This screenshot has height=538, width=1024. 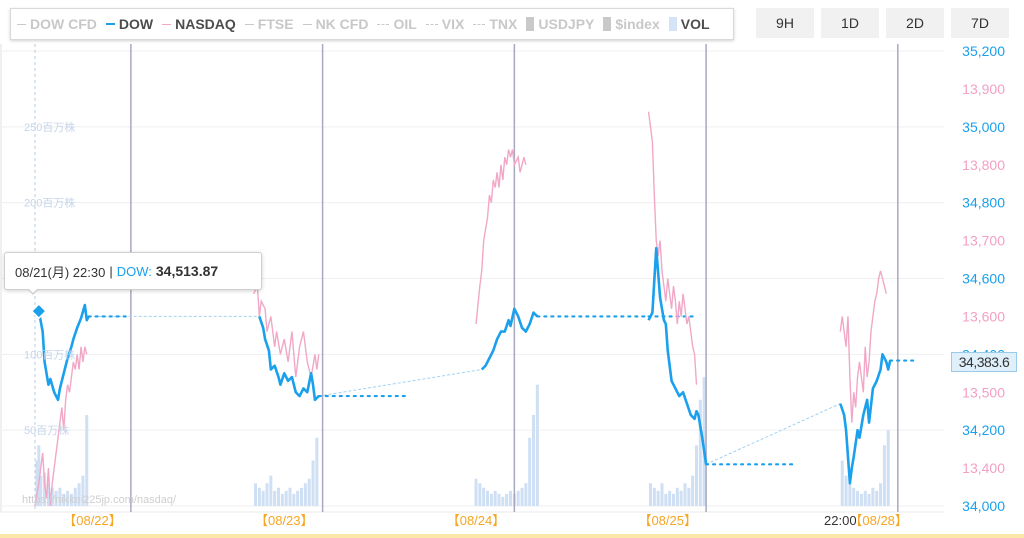 I want to click on legend-item-nk-cfd: NK CFD, so click(x=335, y=24).